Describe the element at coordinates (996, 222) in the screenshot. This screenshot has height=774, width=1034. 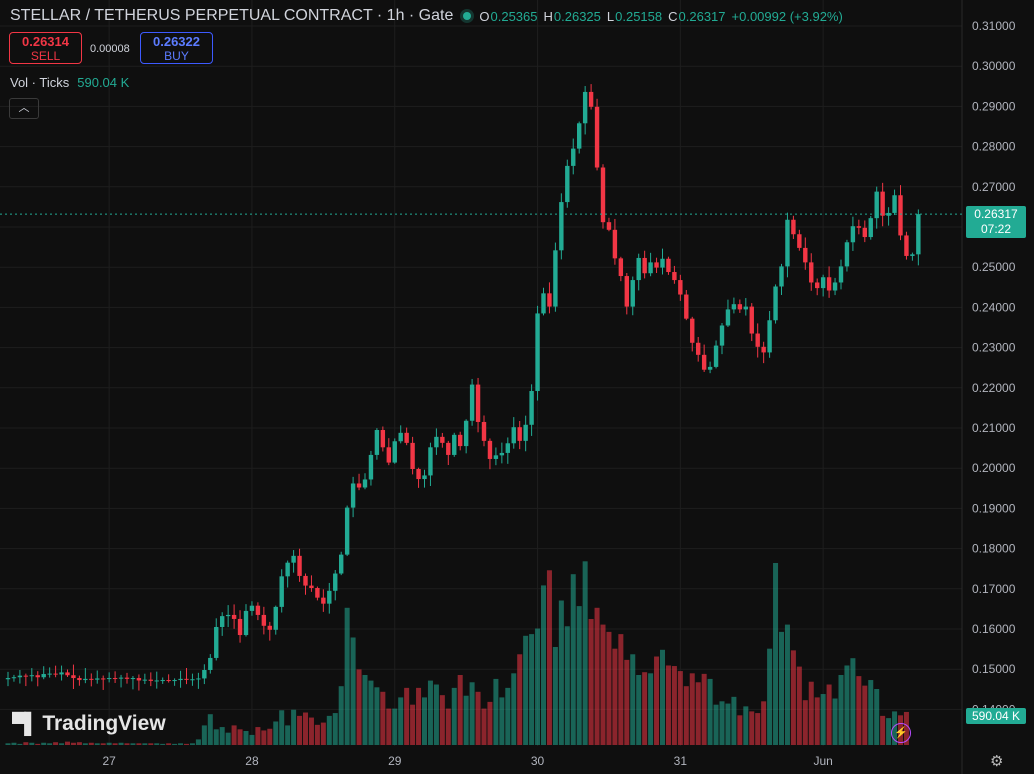
I see `current-price-label: 0.26317 07:22` at that location.